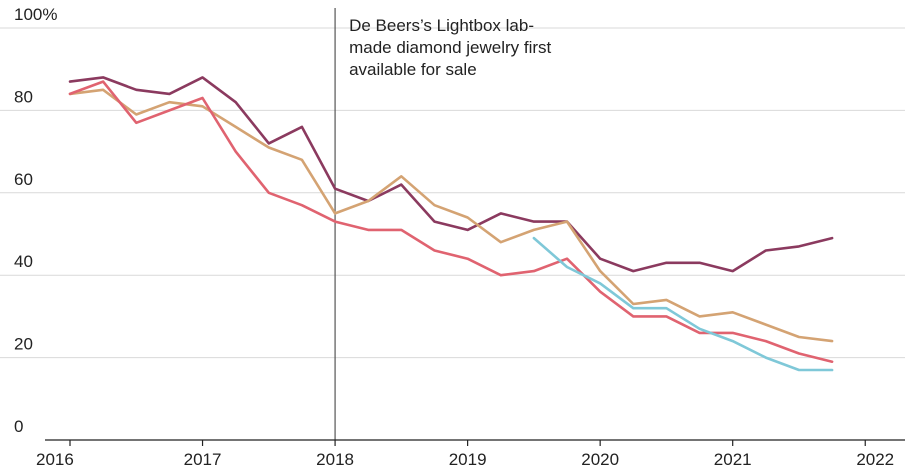  I want to click on y-axis-tick-labels: 0 20 40 60 80 100%, so click(35, 220).